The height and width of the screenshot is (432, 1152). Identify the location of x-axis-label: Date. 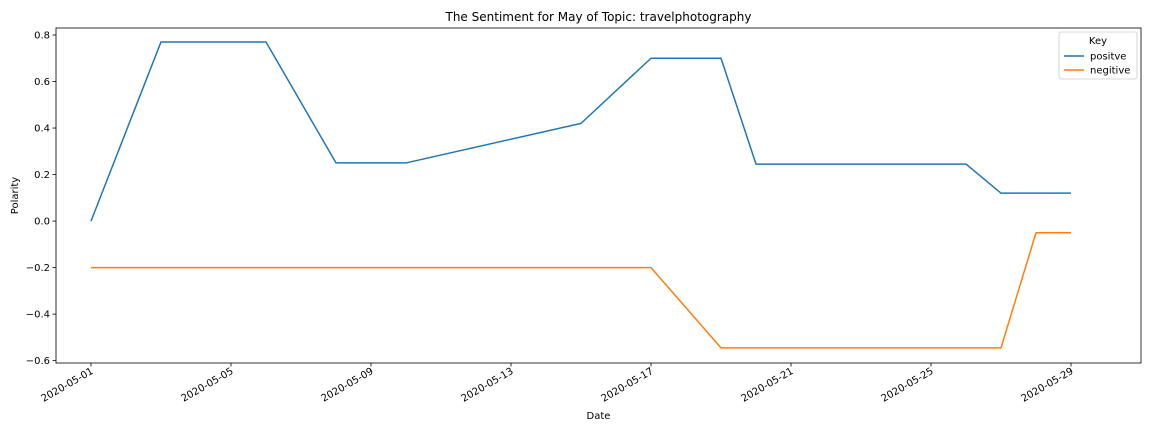
(599, 416).